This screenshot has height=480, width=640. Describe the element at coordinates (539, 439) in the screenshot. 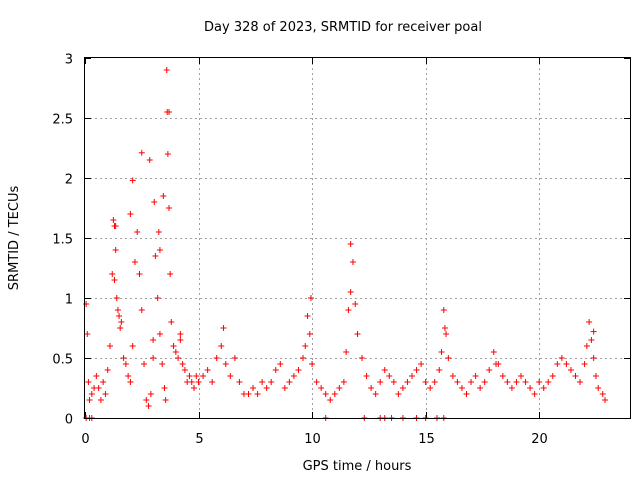

I see `x-tick-label: 20` at that location.